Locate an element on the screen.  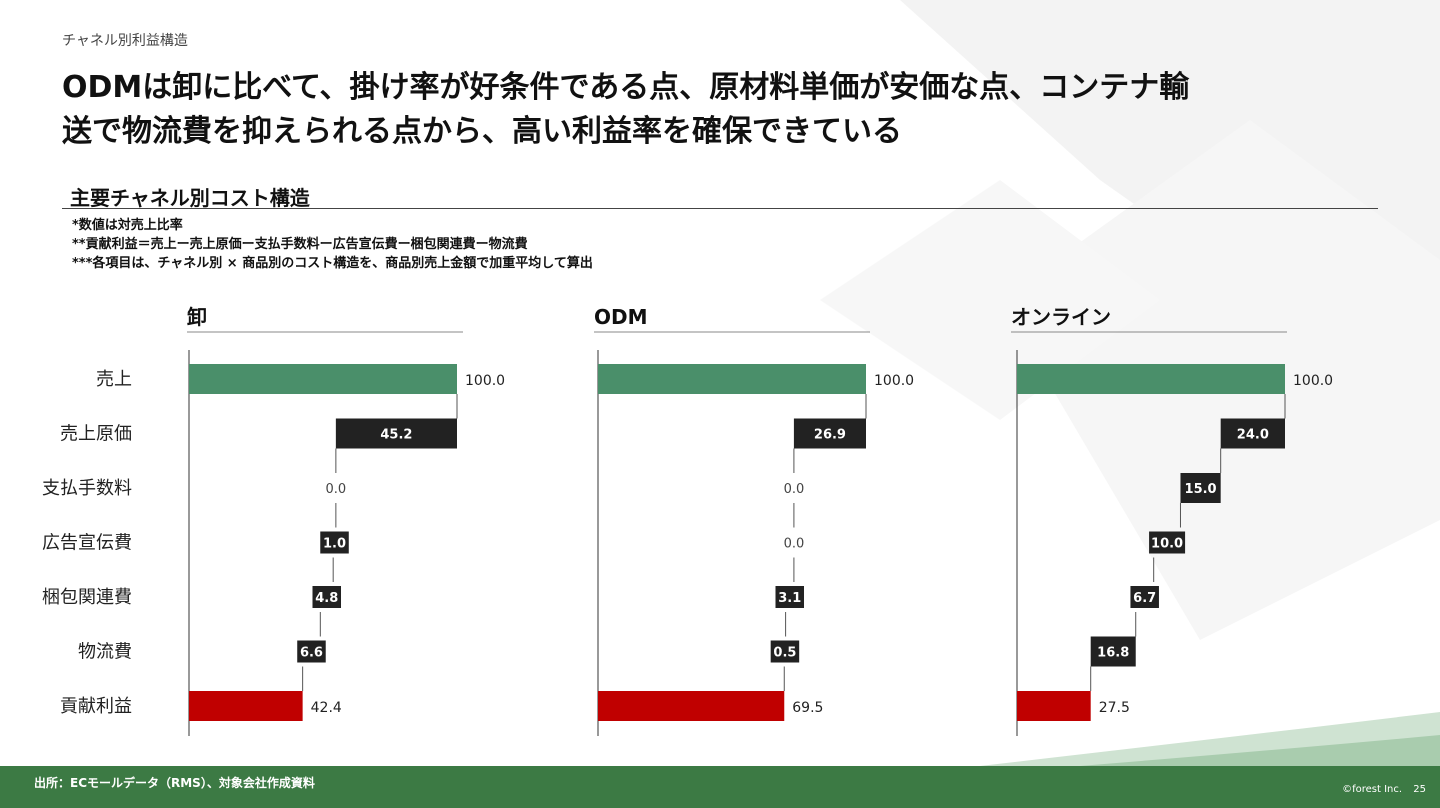
data-label: 15.0 is located at coordinates (1201, 489).